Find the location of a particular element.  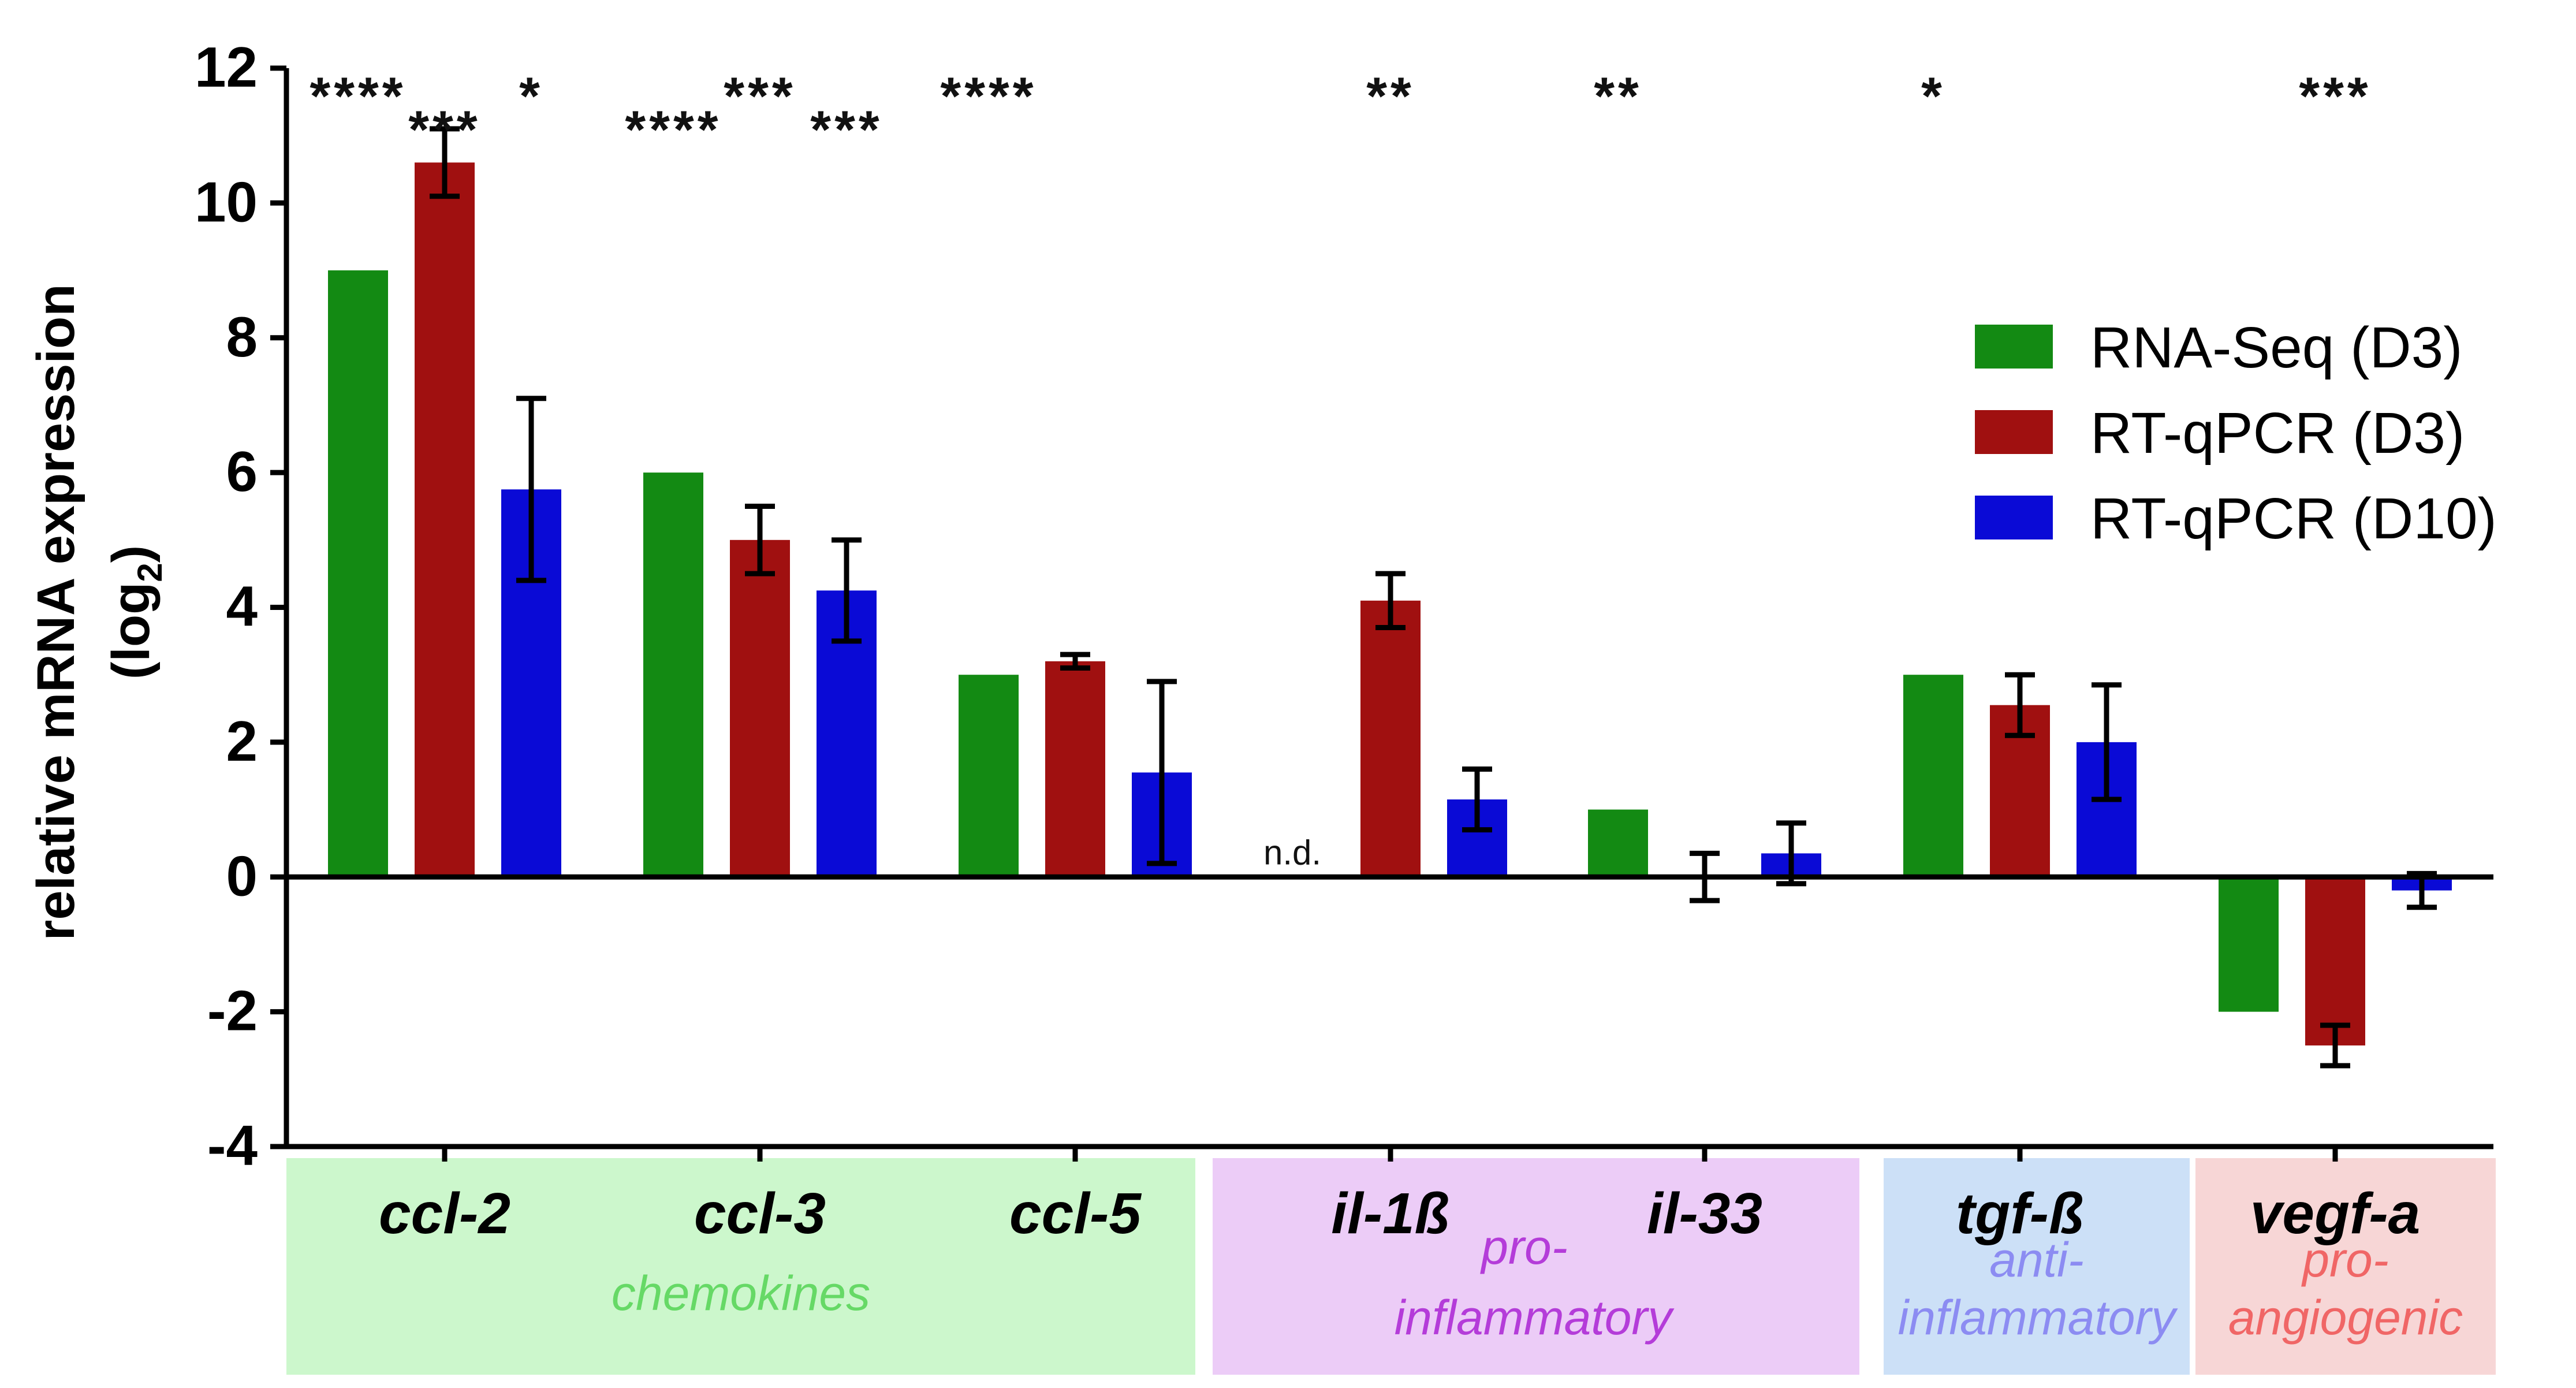

error-bar-tgf-ß-2 is located at coordinates (2107, 742).